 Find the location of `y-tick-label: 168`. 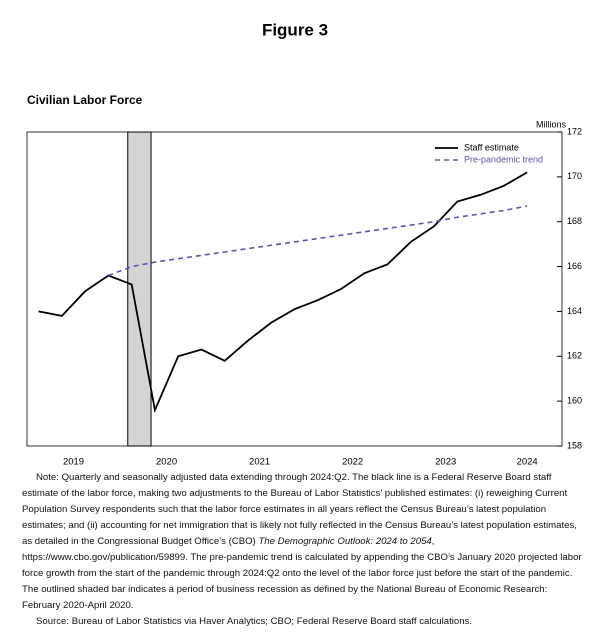

y-tick-label: 168 is located at coordinates (574, 221).